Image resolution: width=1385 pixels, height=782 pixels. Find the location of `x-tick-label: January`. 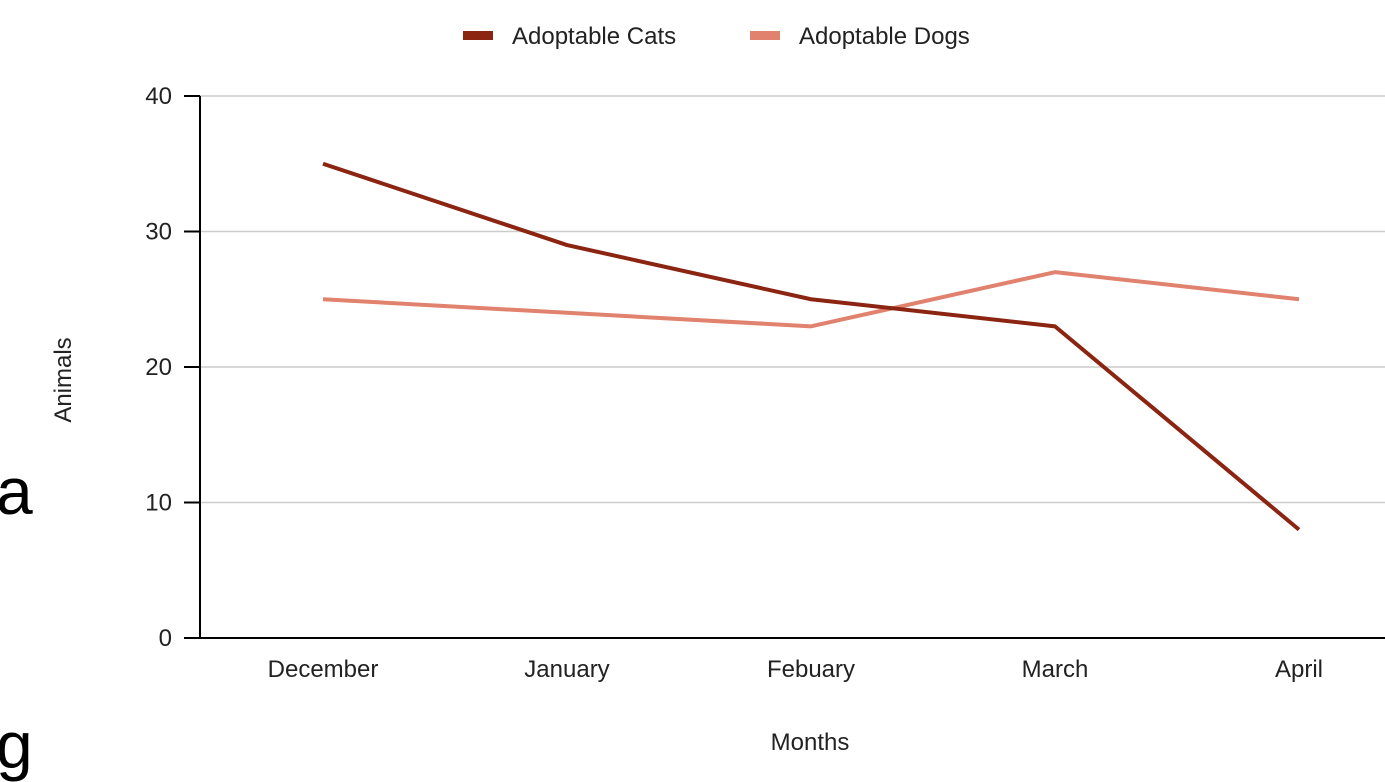

x-tick-label: January is located at coordinates (566, 669).